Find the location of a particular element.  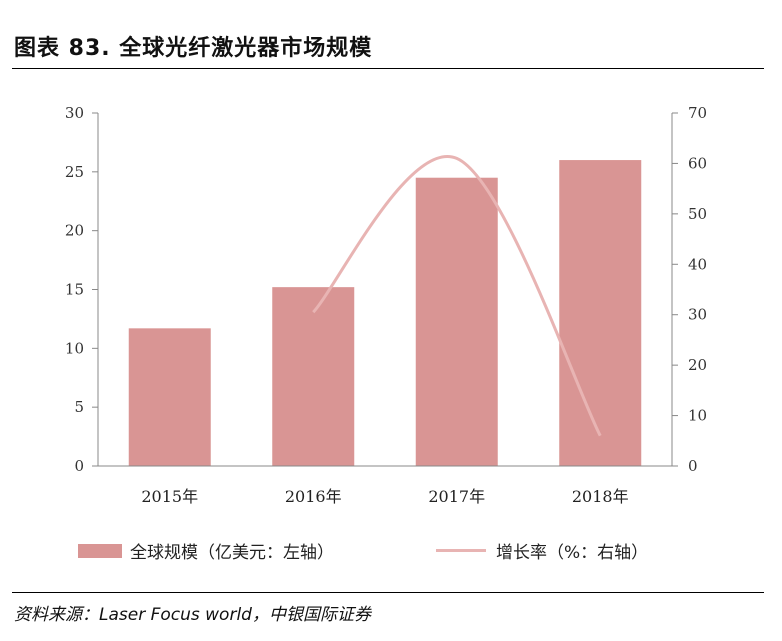

left-tick-label: 10 is located at coordinates (74, 348).